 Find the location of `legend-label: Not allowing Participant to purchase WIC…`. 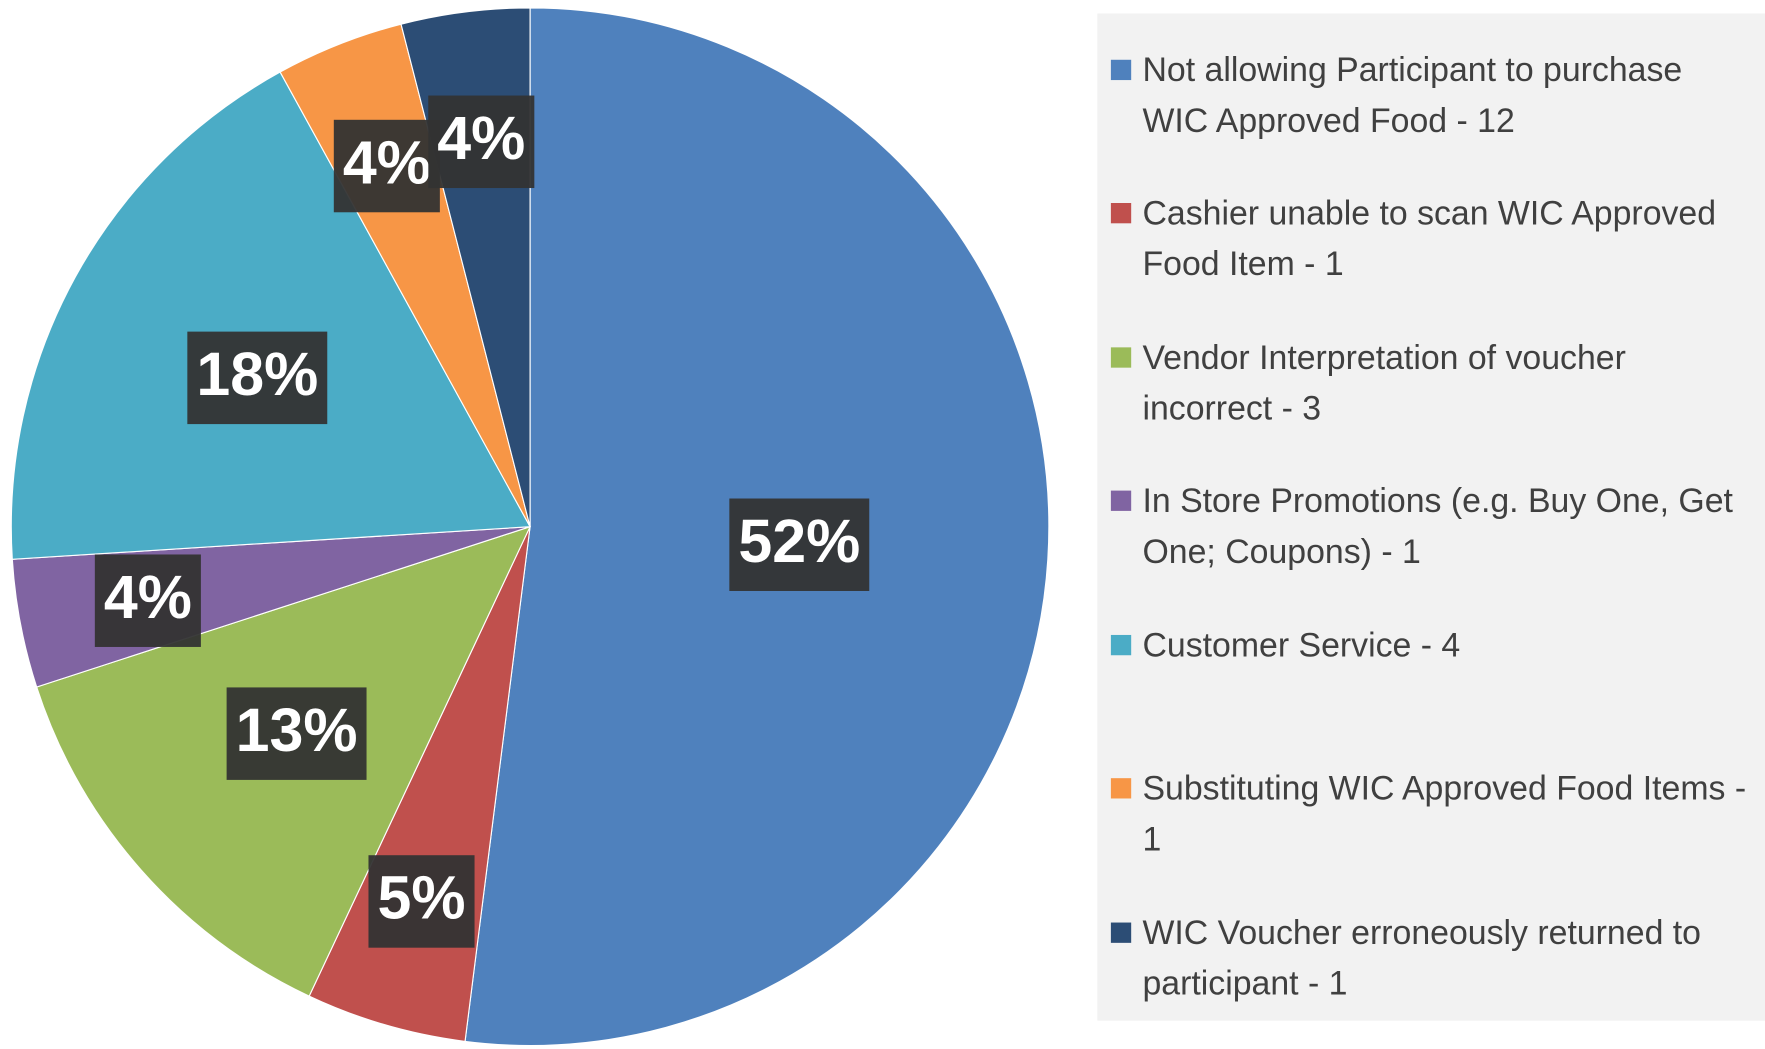

legend-label: Not allowing Participant to purchase WIC… is located at coordinates (1412, 95).